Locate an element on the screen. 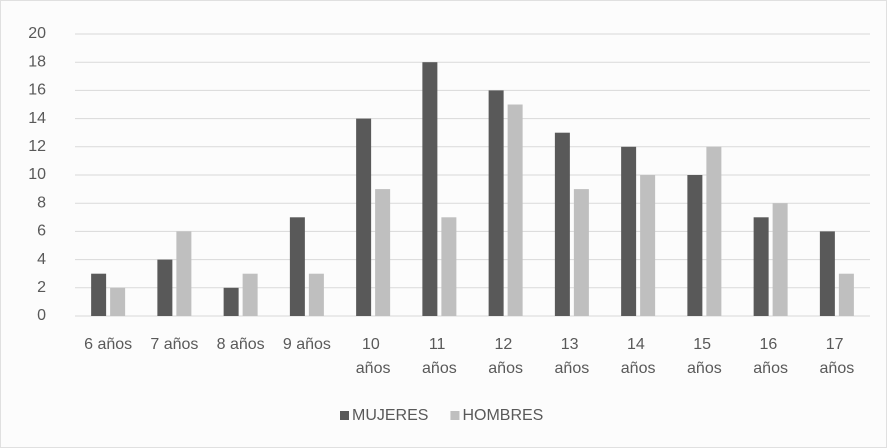  x-tick-label: 15 años is located at coordinates (704, 356).